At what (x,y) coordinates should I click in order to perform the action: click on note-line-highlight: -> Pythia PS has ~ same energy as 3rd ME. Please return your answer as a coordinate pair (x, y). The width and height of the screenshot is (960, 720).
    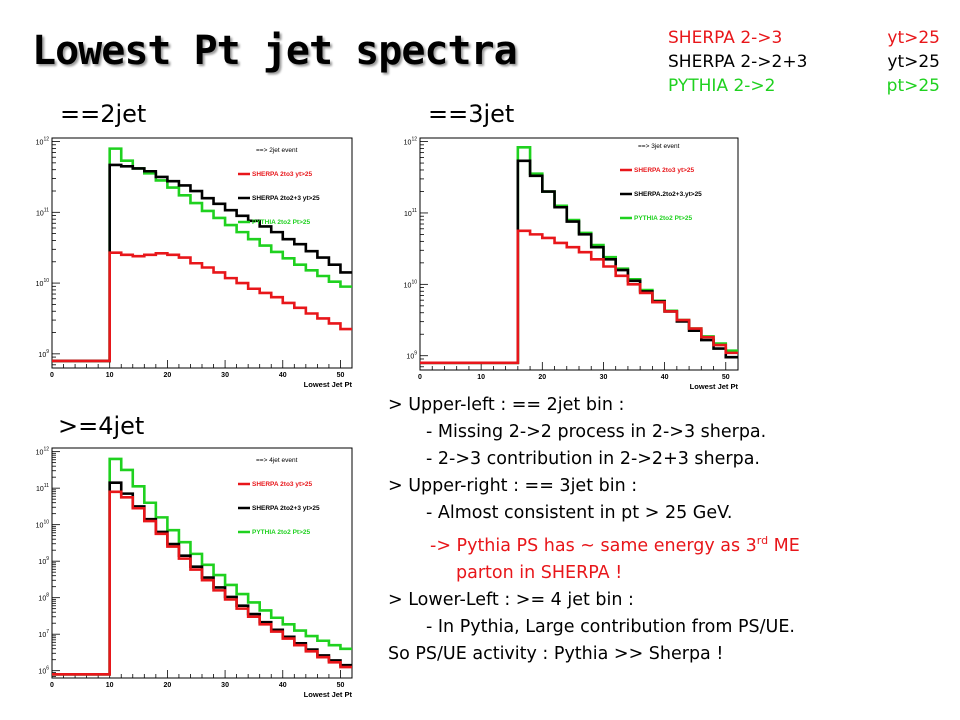
    Looking at the image, I should click on (674, 543).